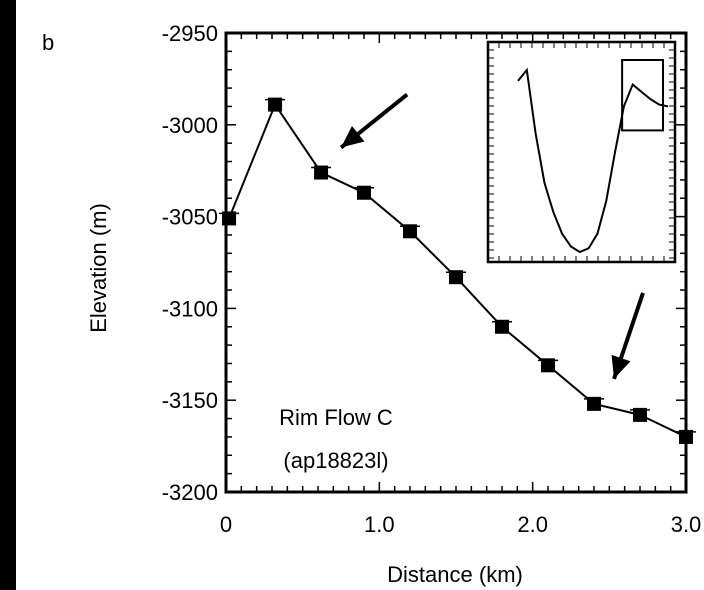 The height and width of the screenshot is (590, 704). What do you see at coordinates (190, 33) in the screenshot?
I see `y-tick-label: -2950` at bounding box center [190, 33].